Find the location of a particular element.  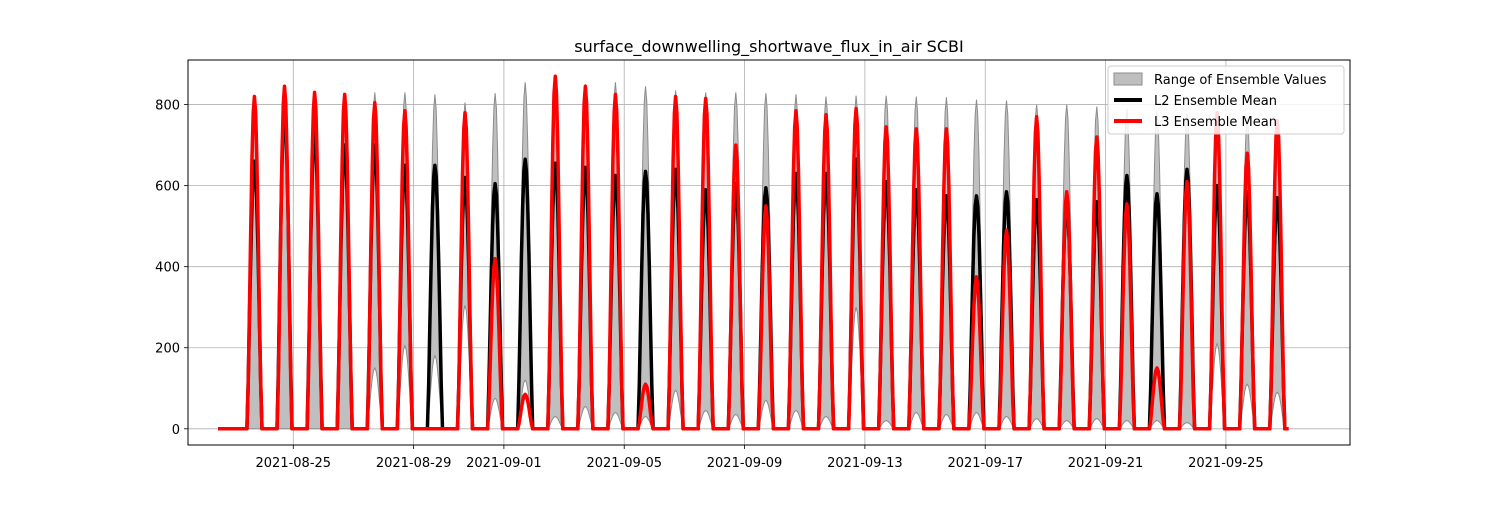

x-tick-label: 2021-09-05 is located at coordinates (624, 463).